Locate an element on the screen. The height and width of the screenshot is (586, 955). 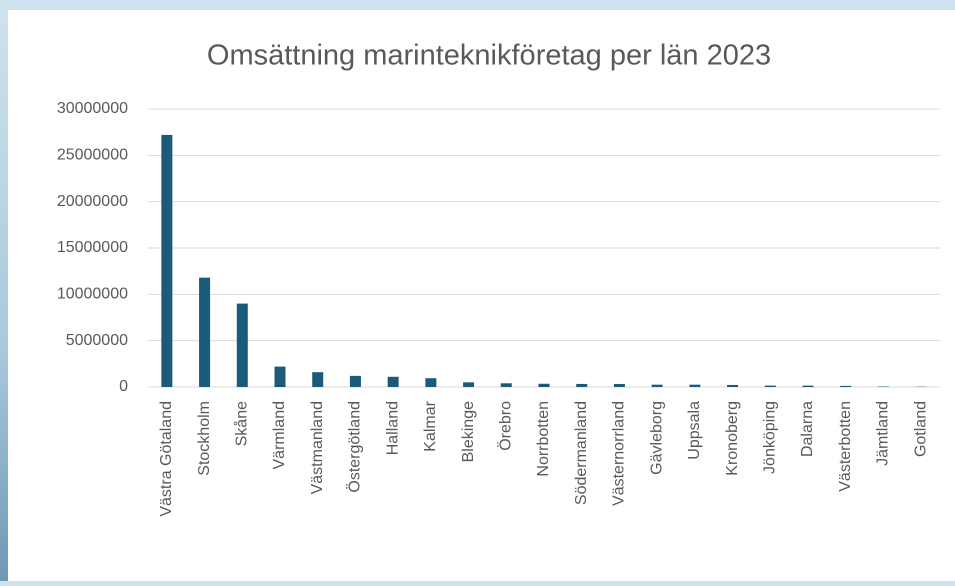
y-tick-label: 25000000 is located at coordinates (92, 155).